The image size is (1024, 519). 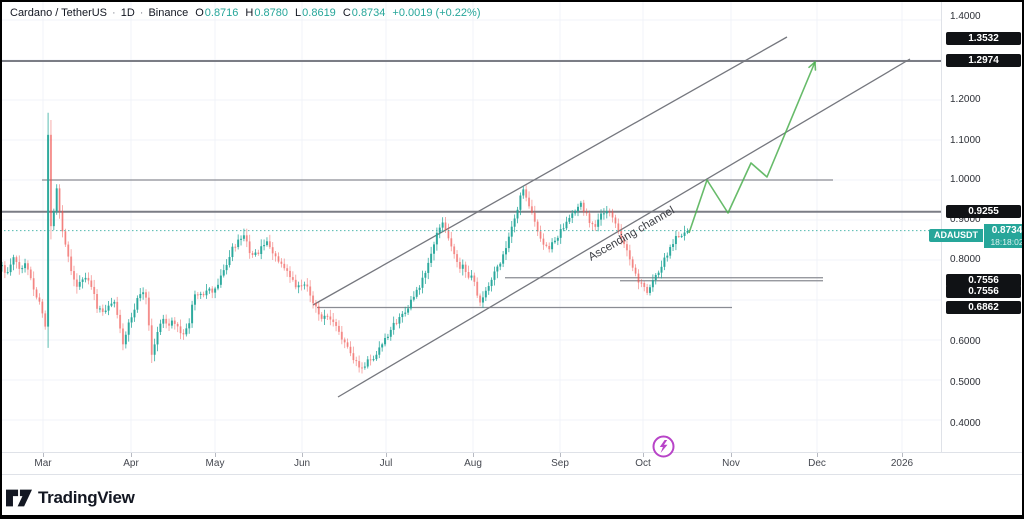 What do you see at coordinates (298, 13) in the screenshot?
I see `ohlc-label: L` at bounding box center [298, 13].